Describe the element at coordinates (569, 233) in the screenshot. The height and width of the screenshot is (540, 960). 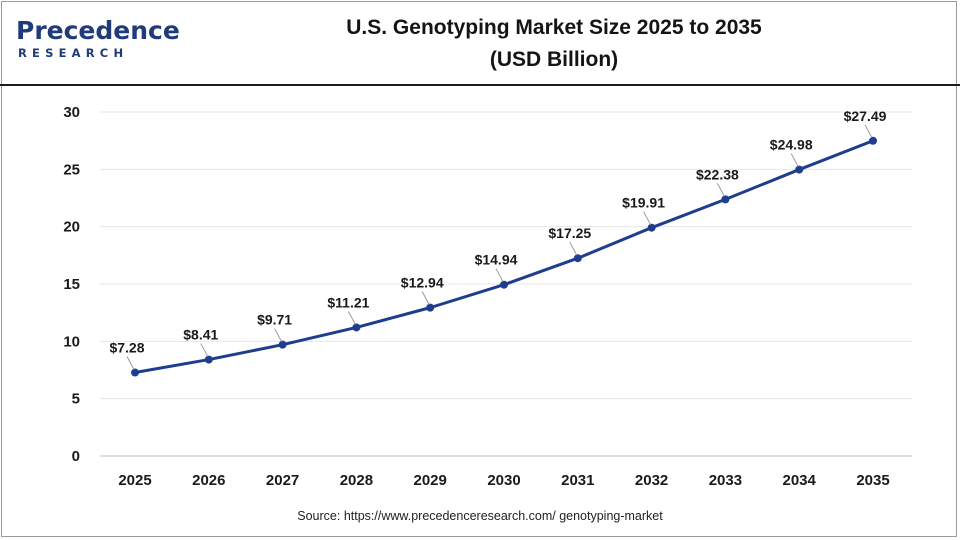
I see `data-label-2031: $17.25` at that location.